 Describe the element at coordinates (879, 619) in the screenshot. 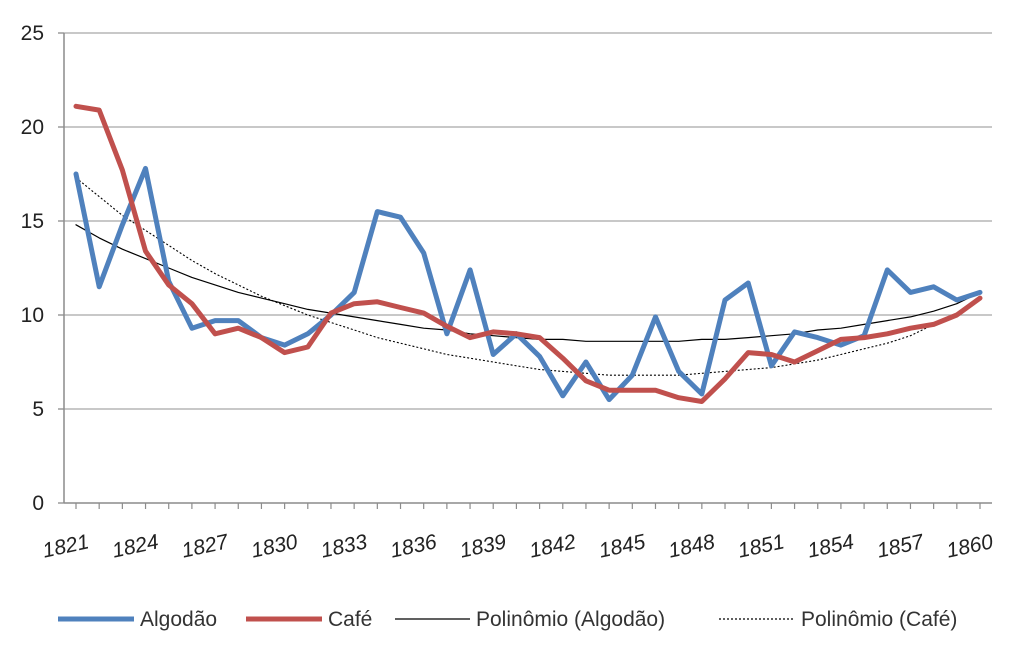

I see `legend-label-polinomio-cafe: Polinômio (Café)` at that location.